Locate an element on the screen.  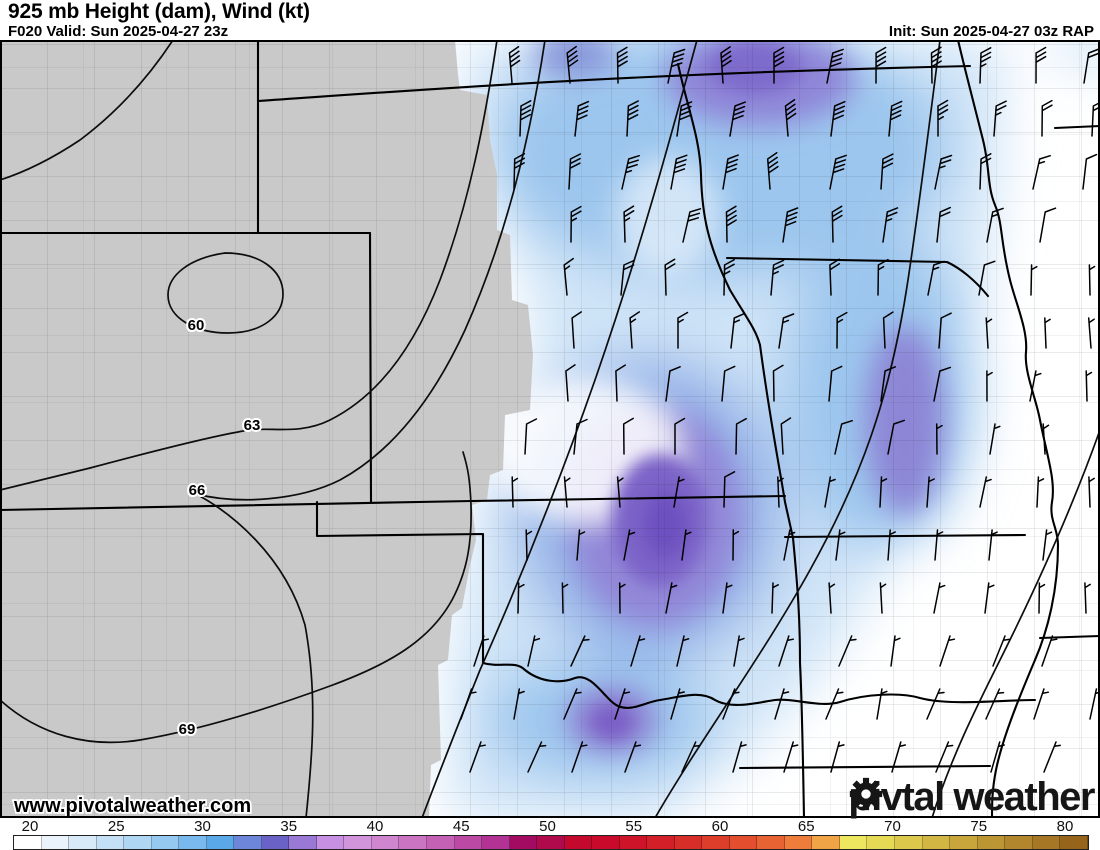
colorbar-tick-label: 60 is located at coordinates (720, 826).